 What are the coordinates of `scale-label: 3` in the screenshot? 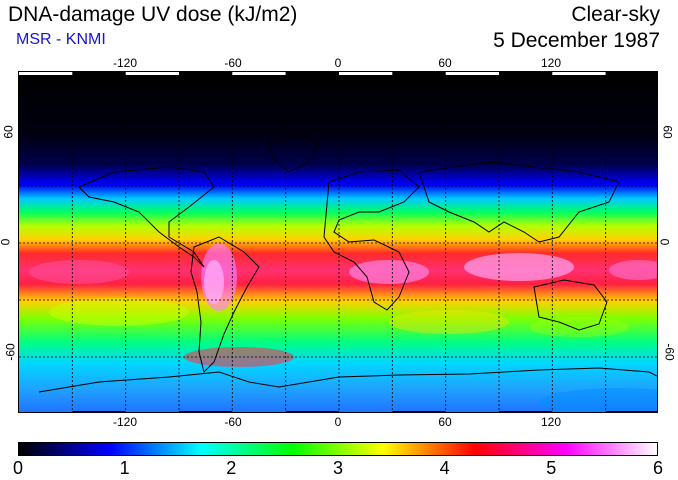 It's located at (338, 468).